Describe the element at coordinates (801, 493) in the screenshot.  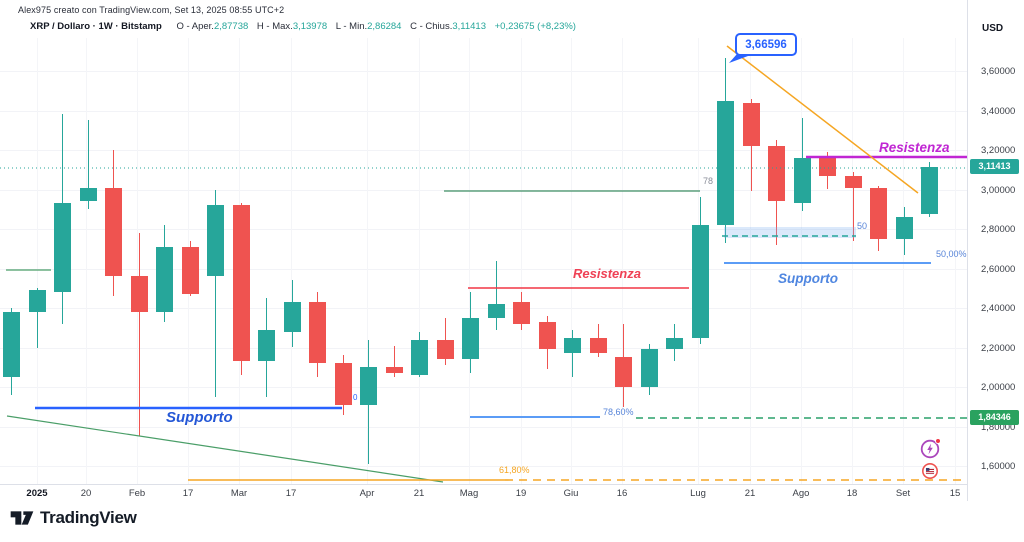
I see `time-tick: Ago` at that location.